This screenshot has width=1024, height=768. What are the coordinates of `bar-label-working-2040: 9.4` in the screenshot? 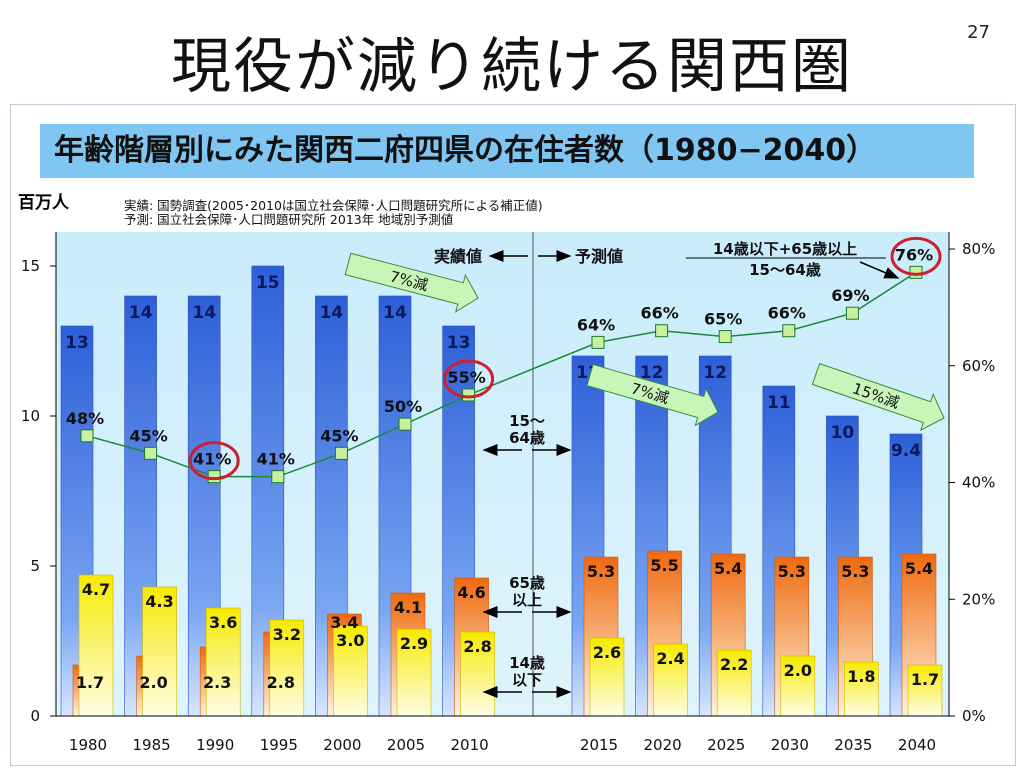 It's located at (906, 451).